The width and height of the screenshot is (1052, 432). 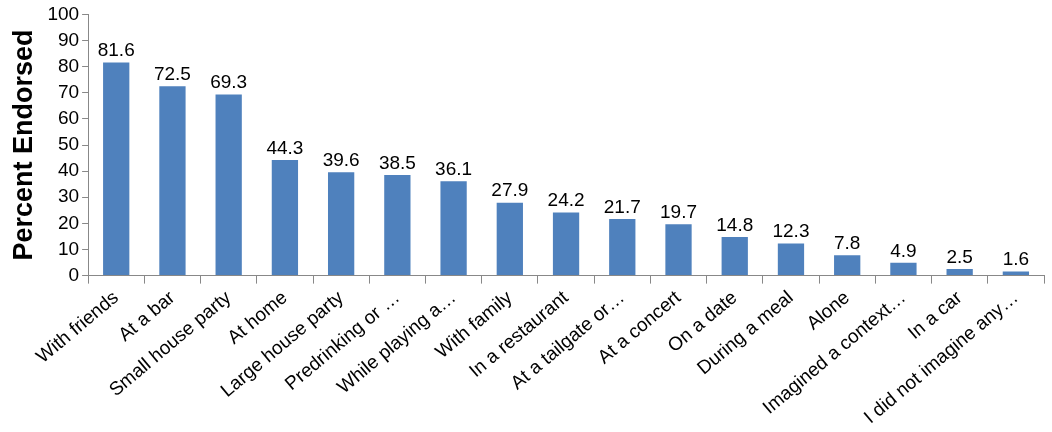 What do you see at coordinates (341, 159) in the screenshot?
I see `data-label: 39.6` at bounding box center [341, 159].